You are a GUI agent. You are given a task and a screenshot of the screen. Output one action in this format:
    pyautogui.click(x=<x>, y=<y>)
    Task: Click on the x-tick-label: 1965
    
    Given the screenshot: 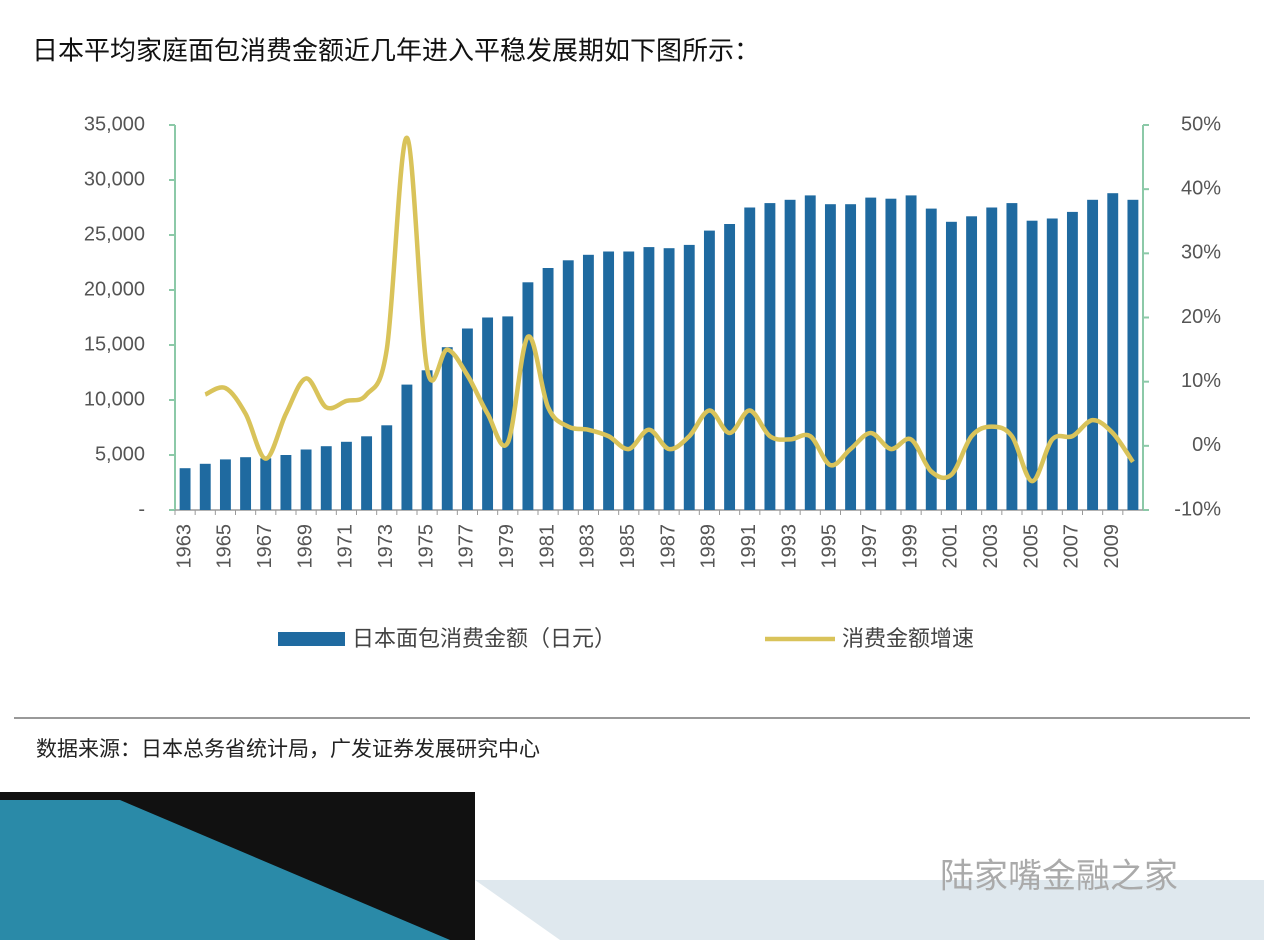 What is the action you would take?
    pyautogui.click(x=225, y=546)
    